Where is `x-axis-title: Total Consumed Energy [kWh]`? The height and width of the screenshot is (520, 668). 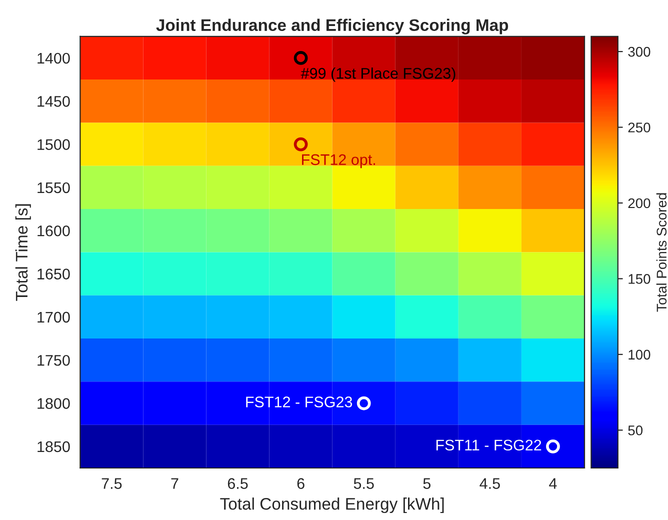 x-axis-title: Total Consumed Energy [kWh] is located at coordinates (332, 506).